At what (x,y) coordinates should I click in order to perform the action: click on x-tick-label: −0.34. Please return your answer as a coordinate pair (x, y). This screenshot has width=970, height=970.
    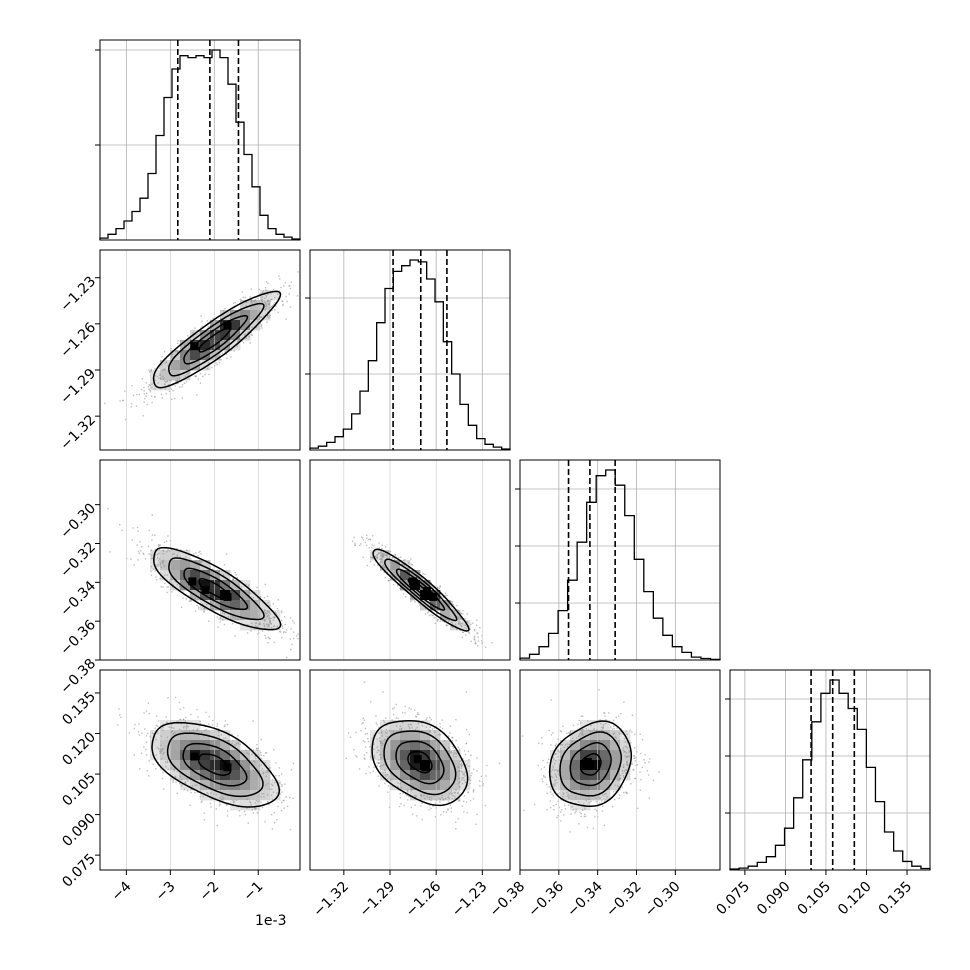
    Looking at the image, I should click on (585, 900).